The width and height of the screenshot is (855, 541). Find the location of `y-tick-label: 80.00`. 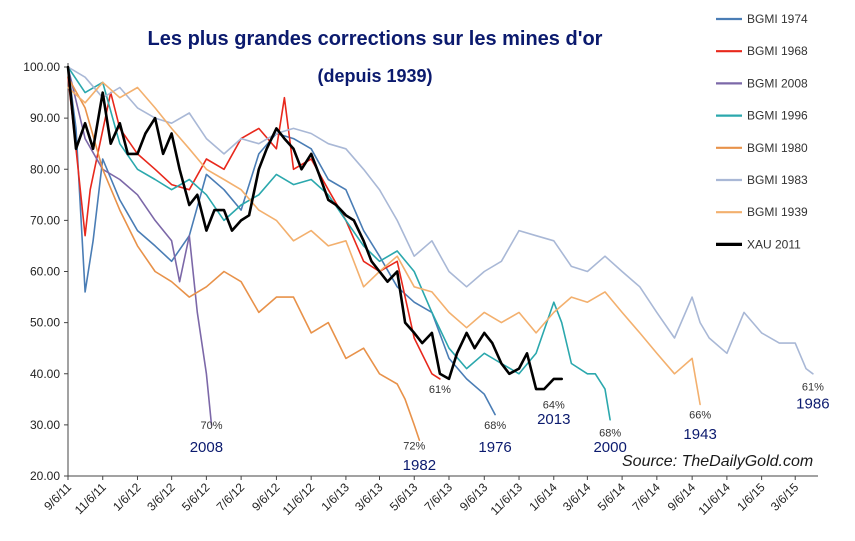

y-tick-label: 80.00 is located at coordinates (45, 169).